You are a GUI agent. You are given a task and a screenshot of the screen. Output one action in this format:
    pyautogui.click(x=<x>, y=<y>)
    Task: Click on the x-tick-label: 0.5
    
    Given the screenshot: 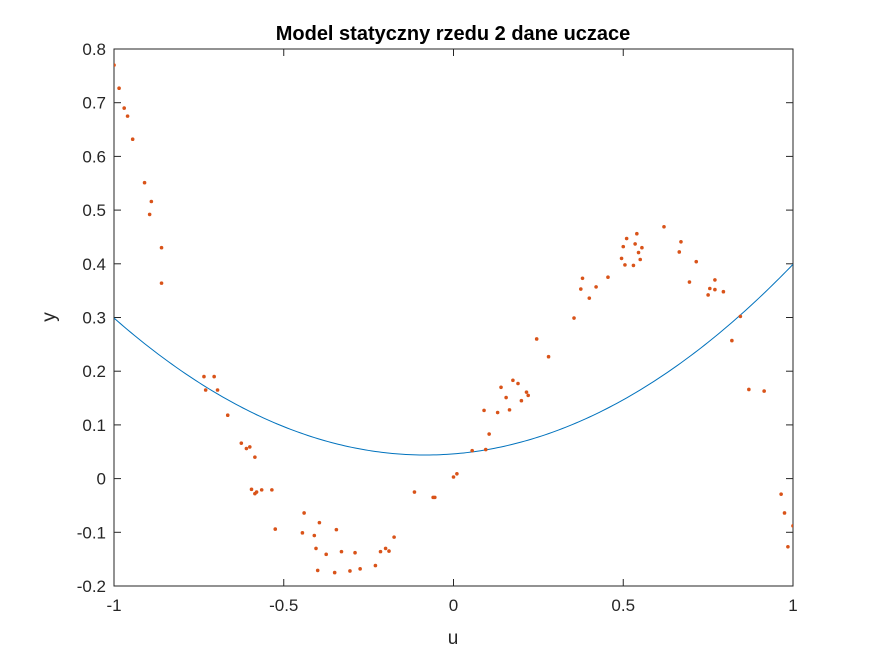 What is the action you would take?
    pyautogui.click(x=623, y=605)
    